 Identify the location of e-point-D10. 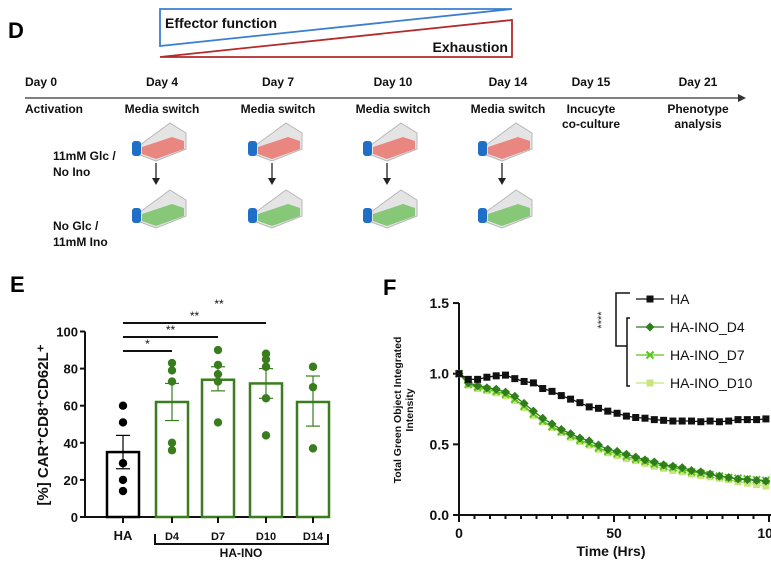
(266, 435).